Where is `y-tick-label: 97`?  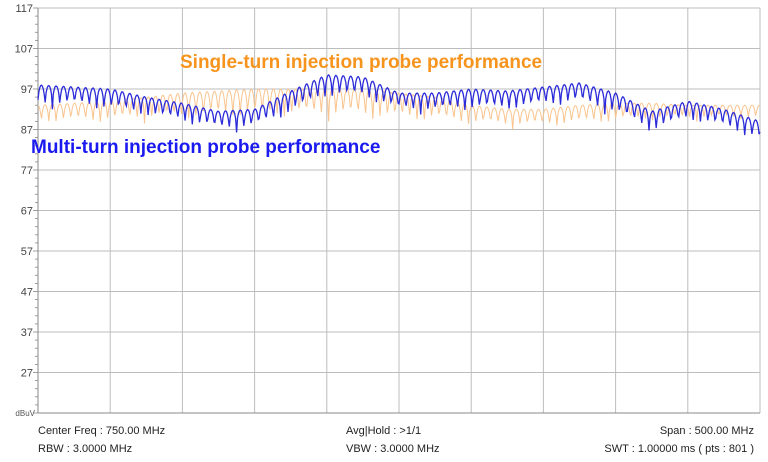
y-tick-label: 97 is located at coordinates (27, 90).